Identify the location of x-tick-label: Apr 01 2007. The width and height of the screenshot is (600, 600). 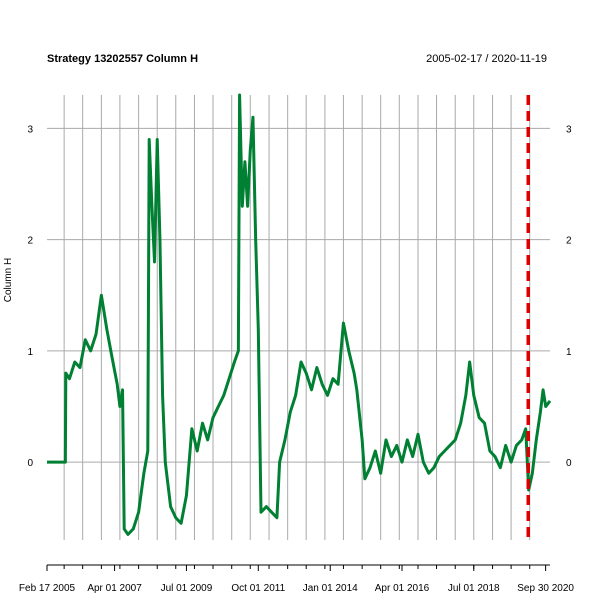
(114, 588).